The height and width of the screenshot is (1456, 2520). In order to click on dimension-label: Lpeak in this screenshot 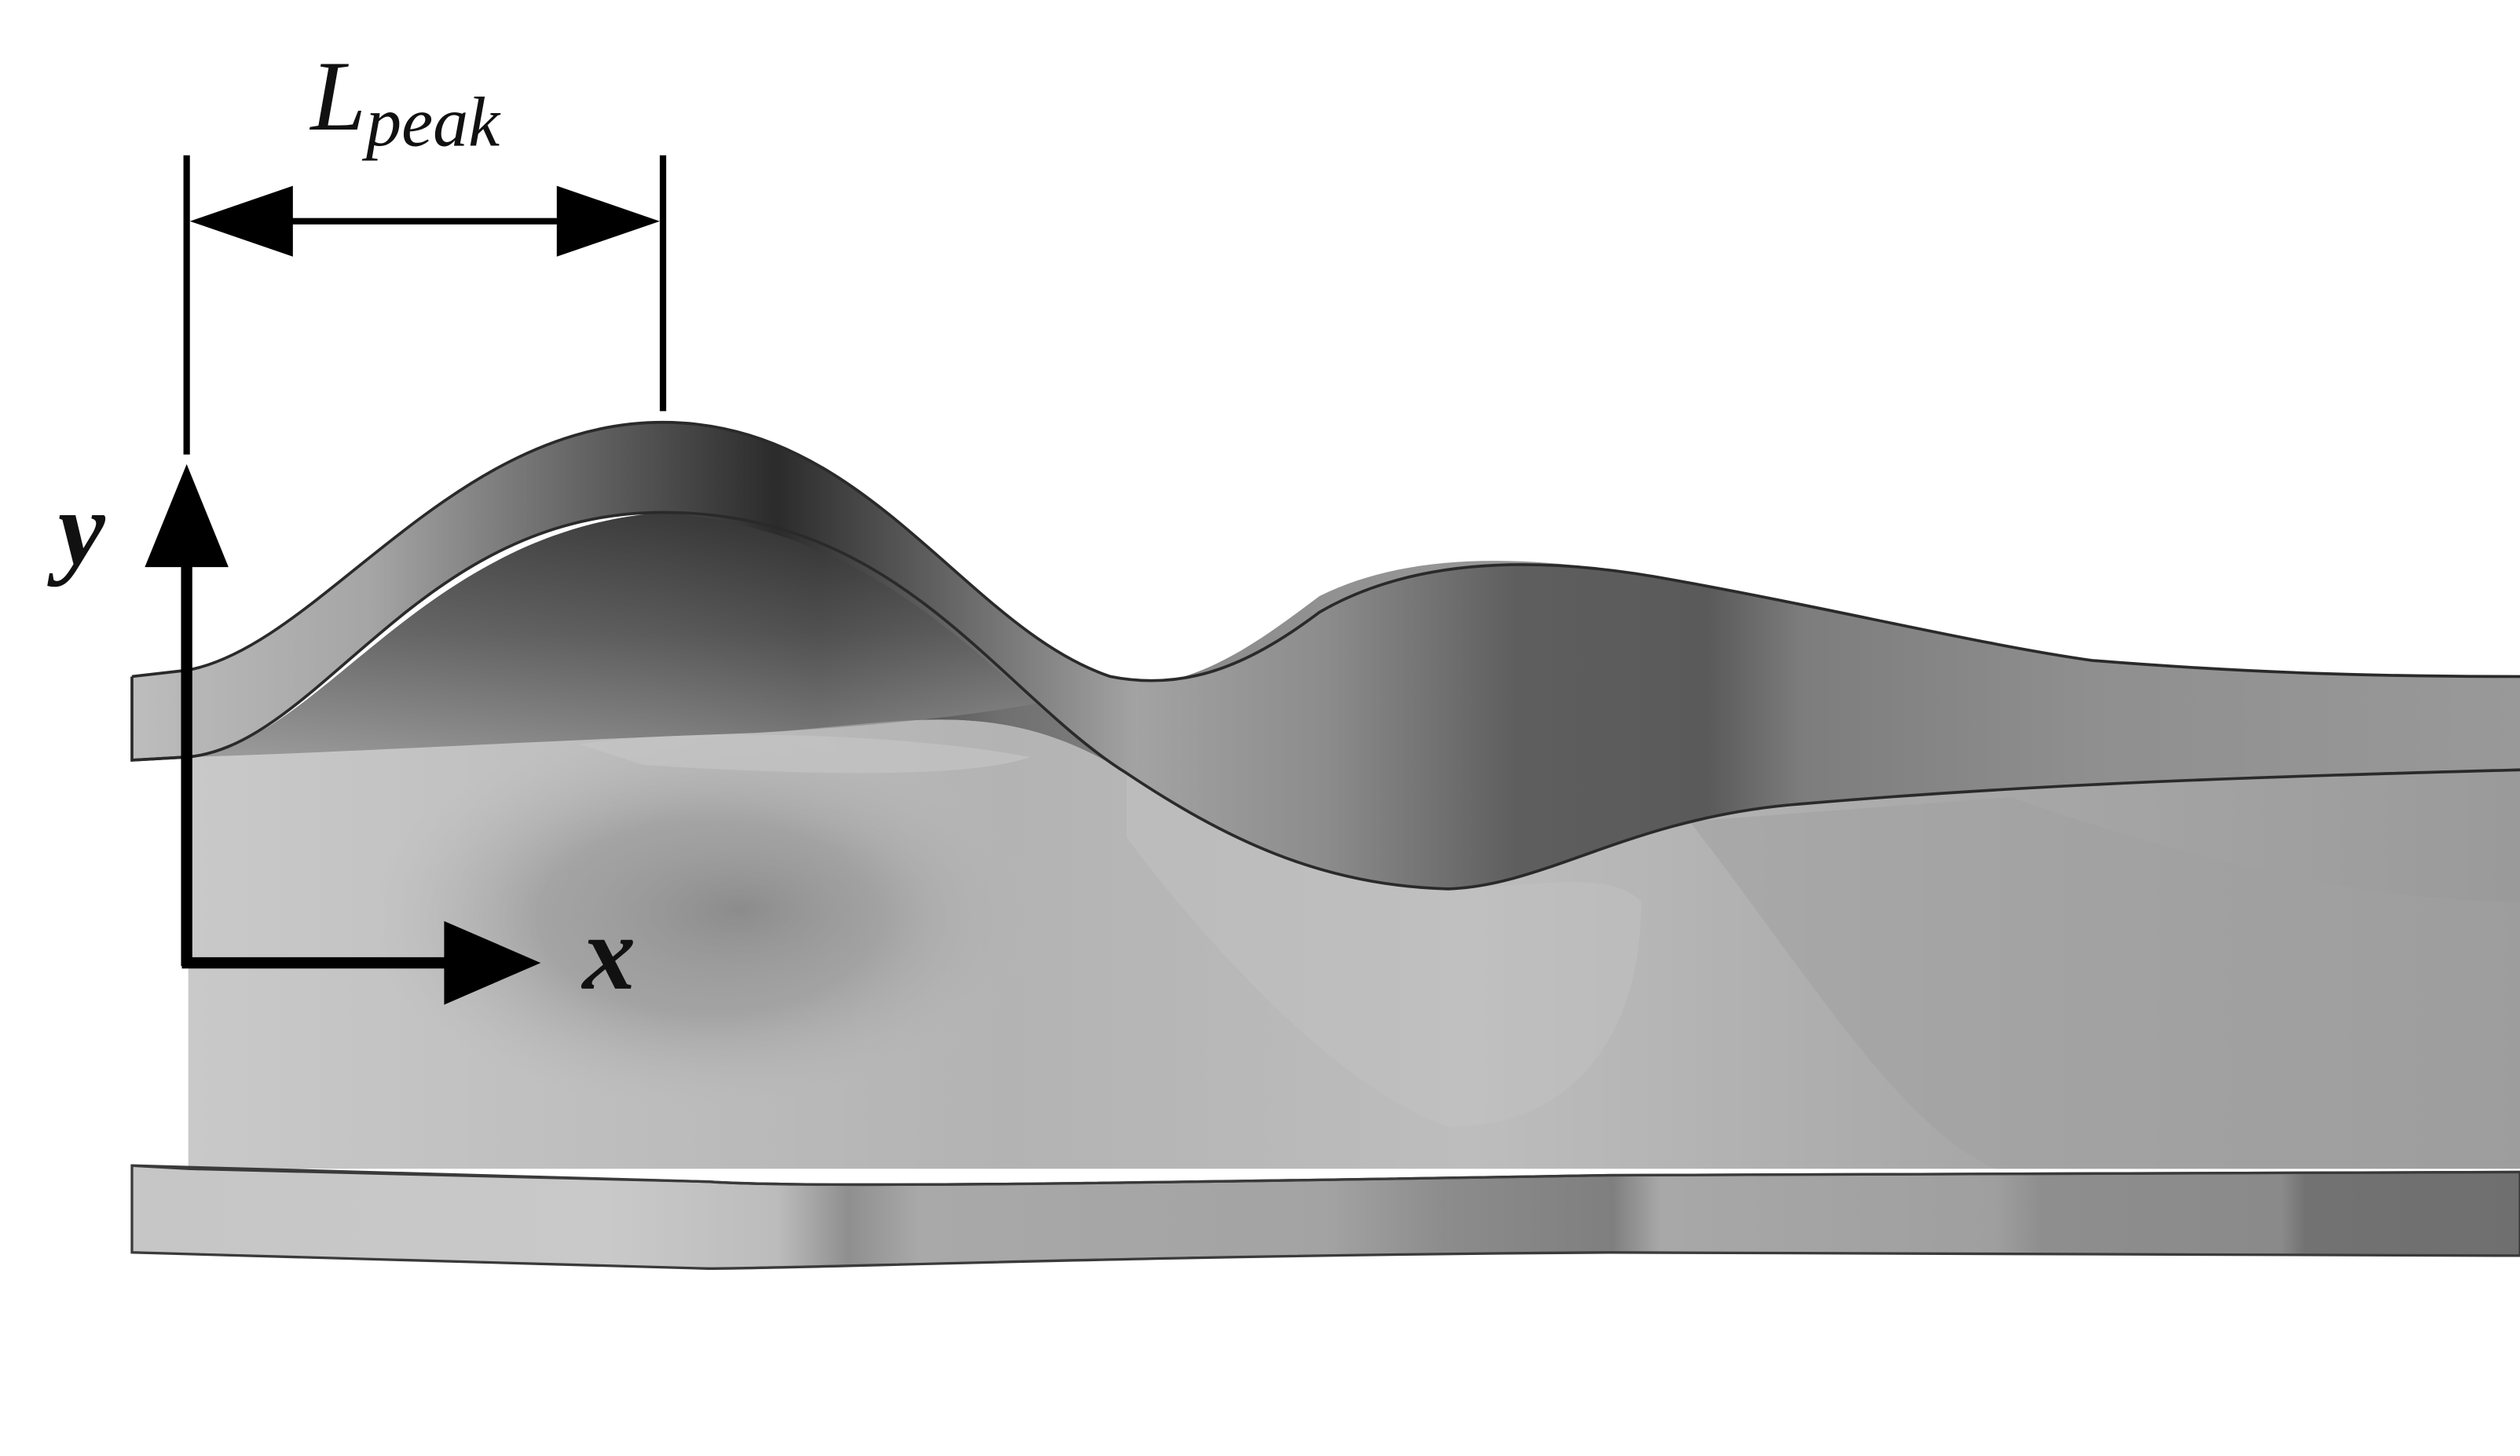, I will do `click(405, 101)`.